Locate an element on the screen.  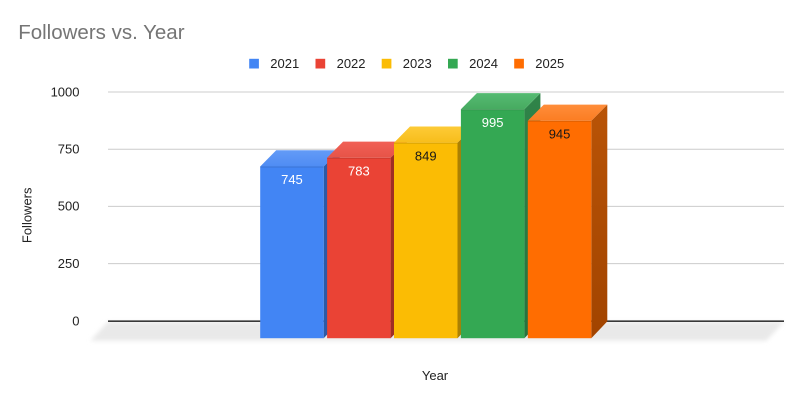
svg-text: 2023 is located at coordinates (417, 63).